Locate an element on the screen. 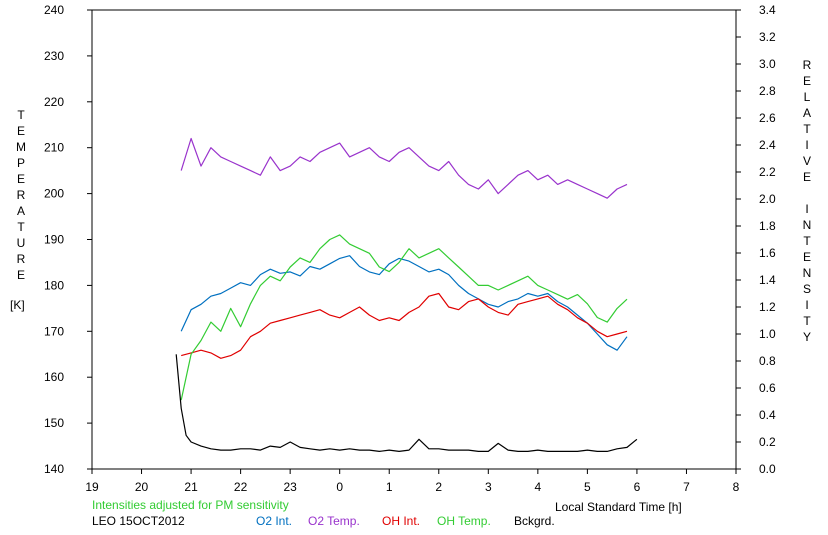 This screenshot has height=535, width=828. left_axis-letter: U is located at coordinates (21, 243).